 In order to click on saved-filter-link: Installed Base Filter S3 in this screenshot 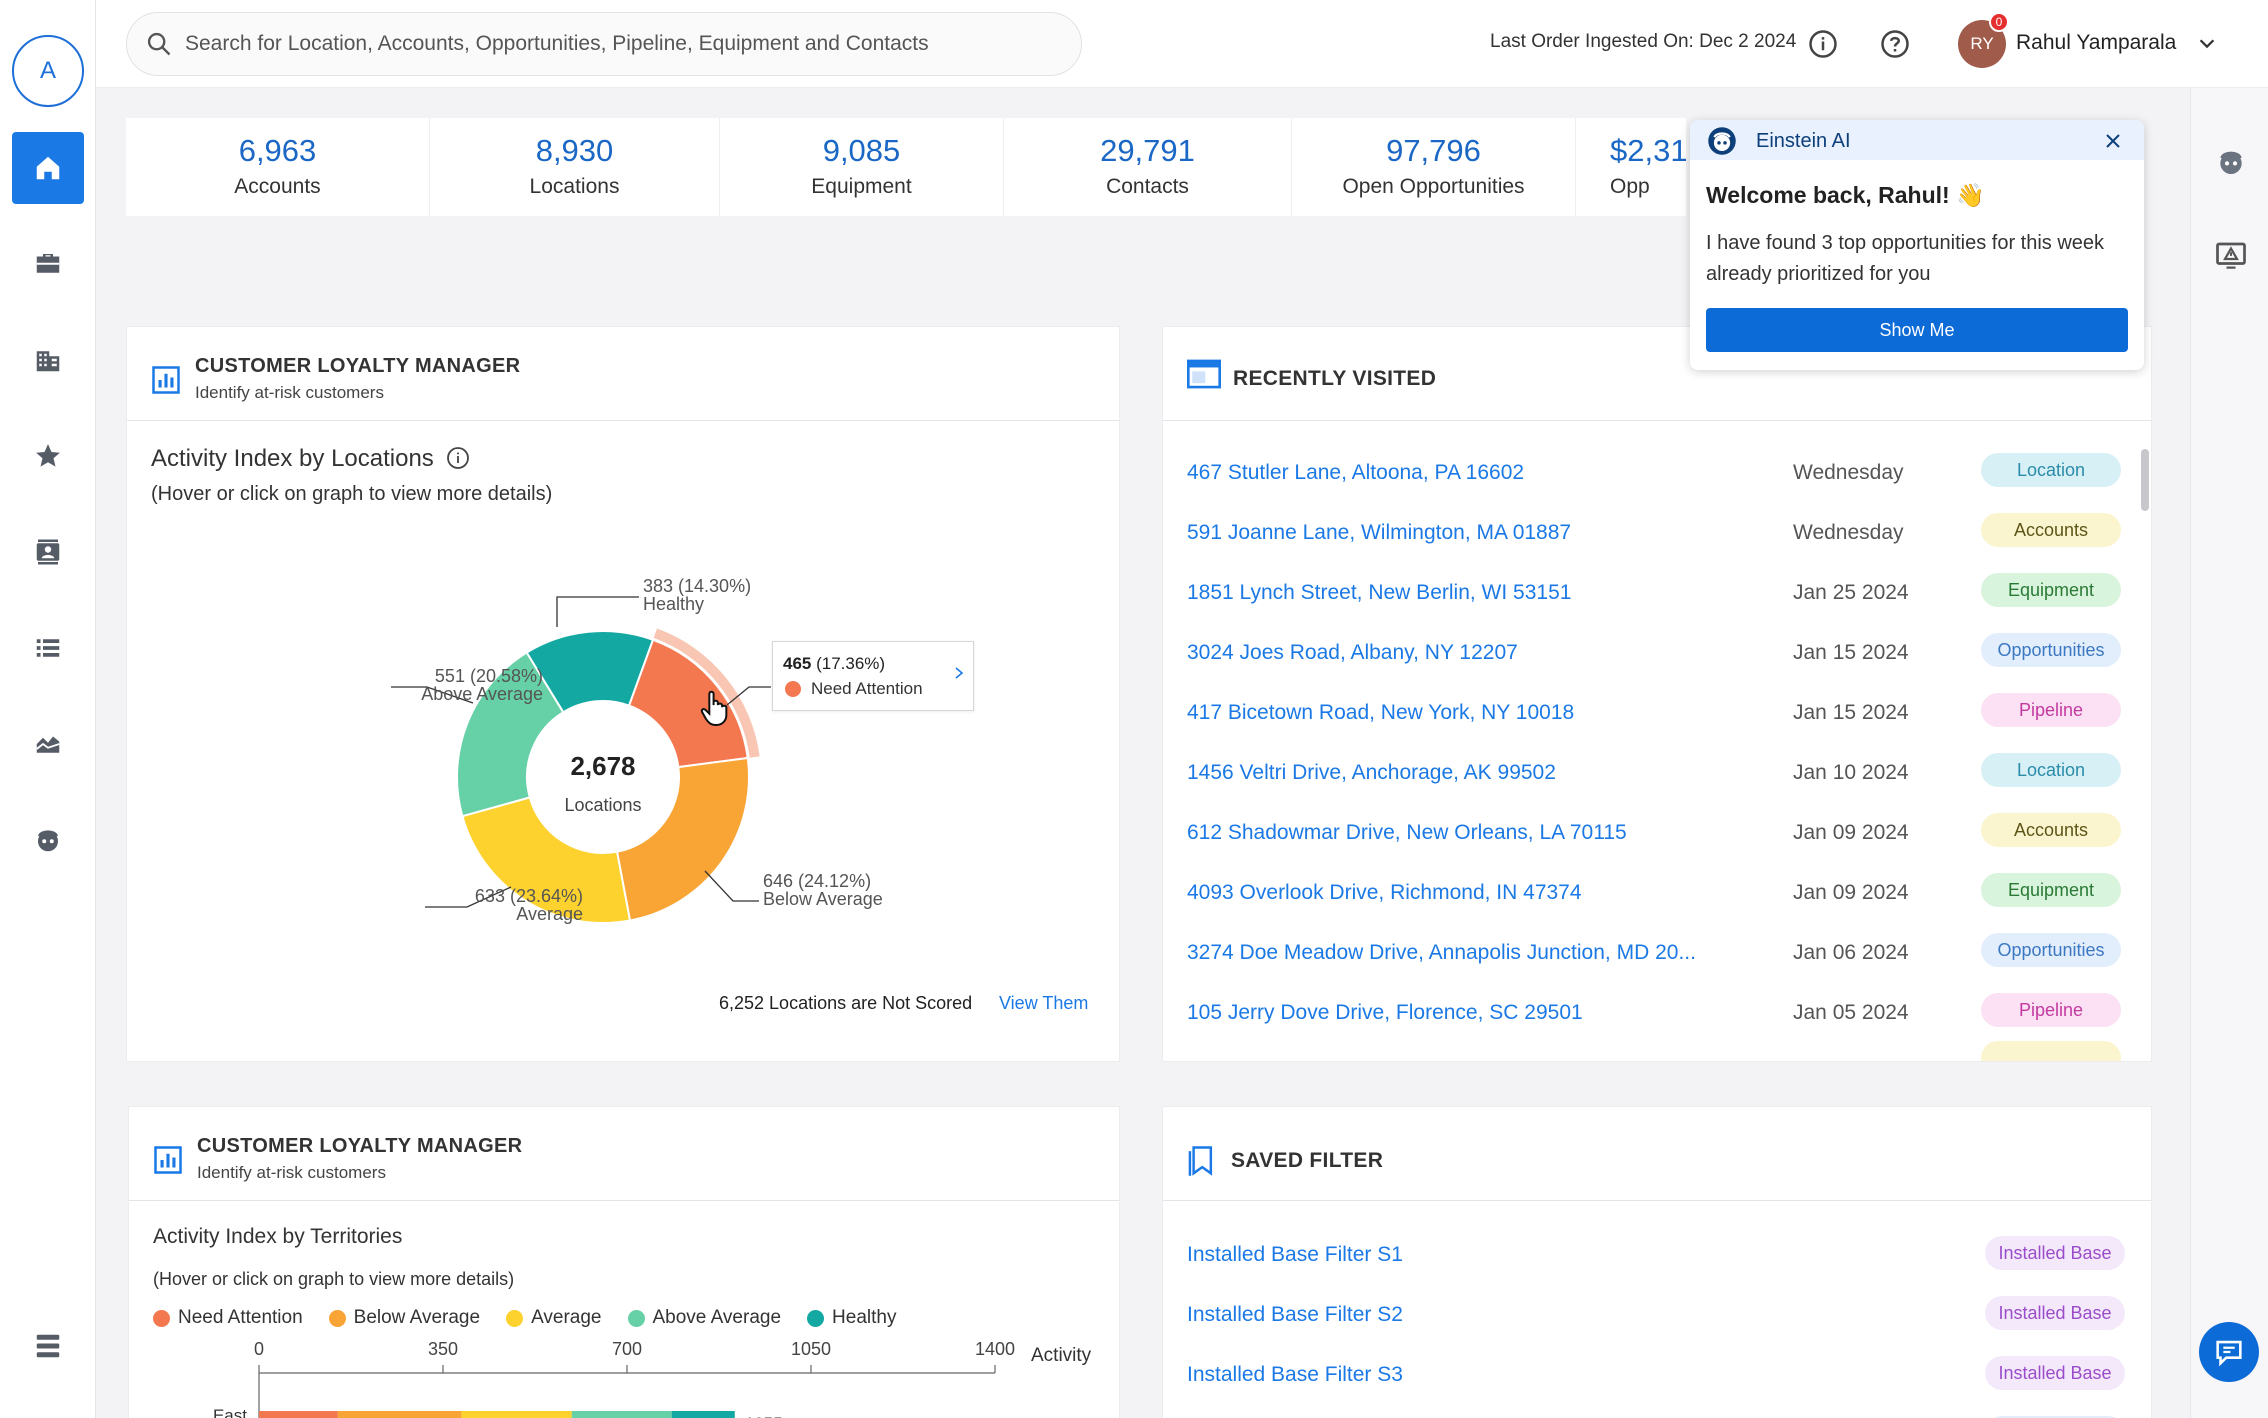, I will do `click(1295, 1374)`.